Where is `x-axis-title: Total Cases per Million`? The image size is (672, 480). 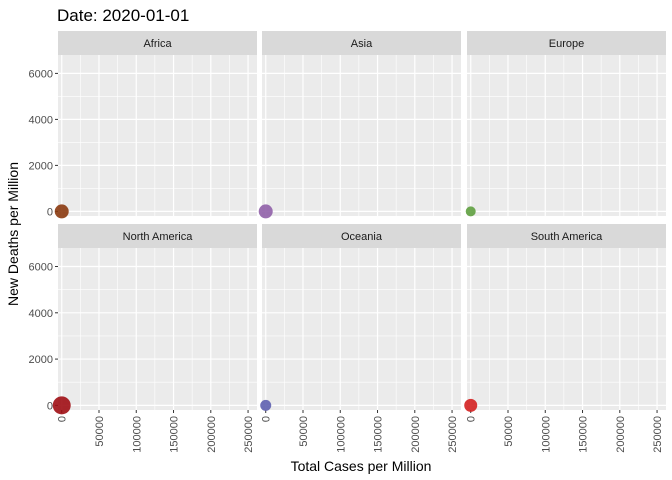 x-axis-title: Total Cases per Million is located at coordinates (361, 466).